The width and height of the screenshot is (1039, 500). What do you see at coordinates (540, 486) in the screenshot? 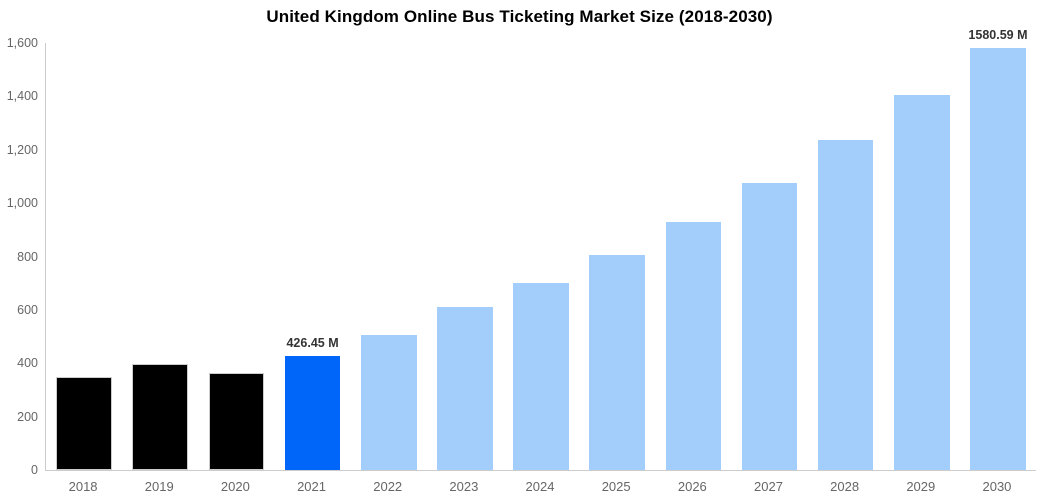
I see `x-tick-label-2024: 2024` at bounding box center [540, 486].